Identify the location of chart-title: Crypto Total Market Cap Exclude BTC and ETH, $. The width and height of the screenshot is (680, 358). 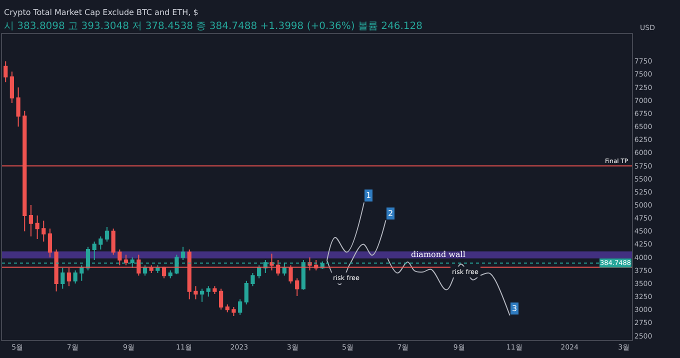
(101, 12).